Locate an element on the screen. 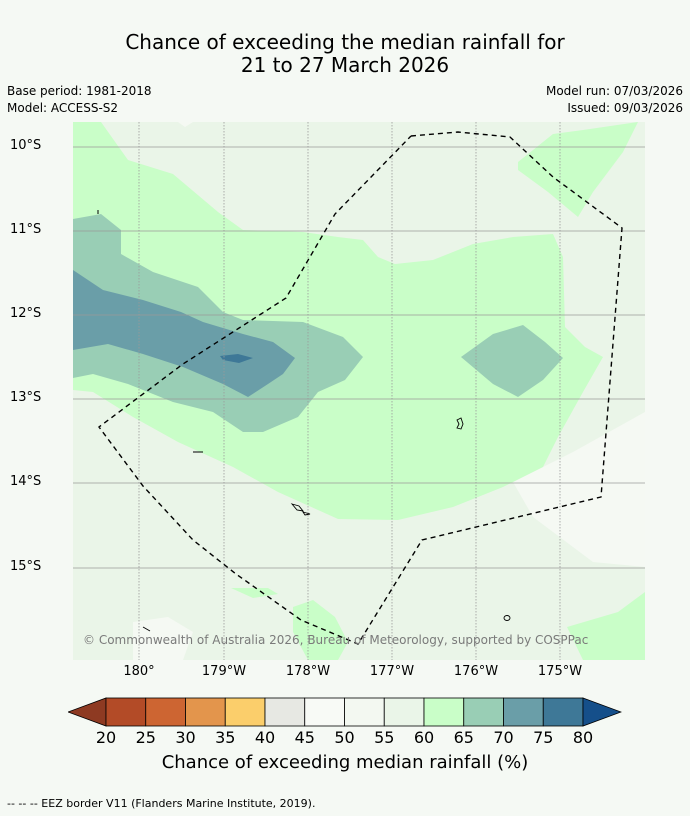  colorbar-tick-label: 45 is located at coordinates (304, 737).